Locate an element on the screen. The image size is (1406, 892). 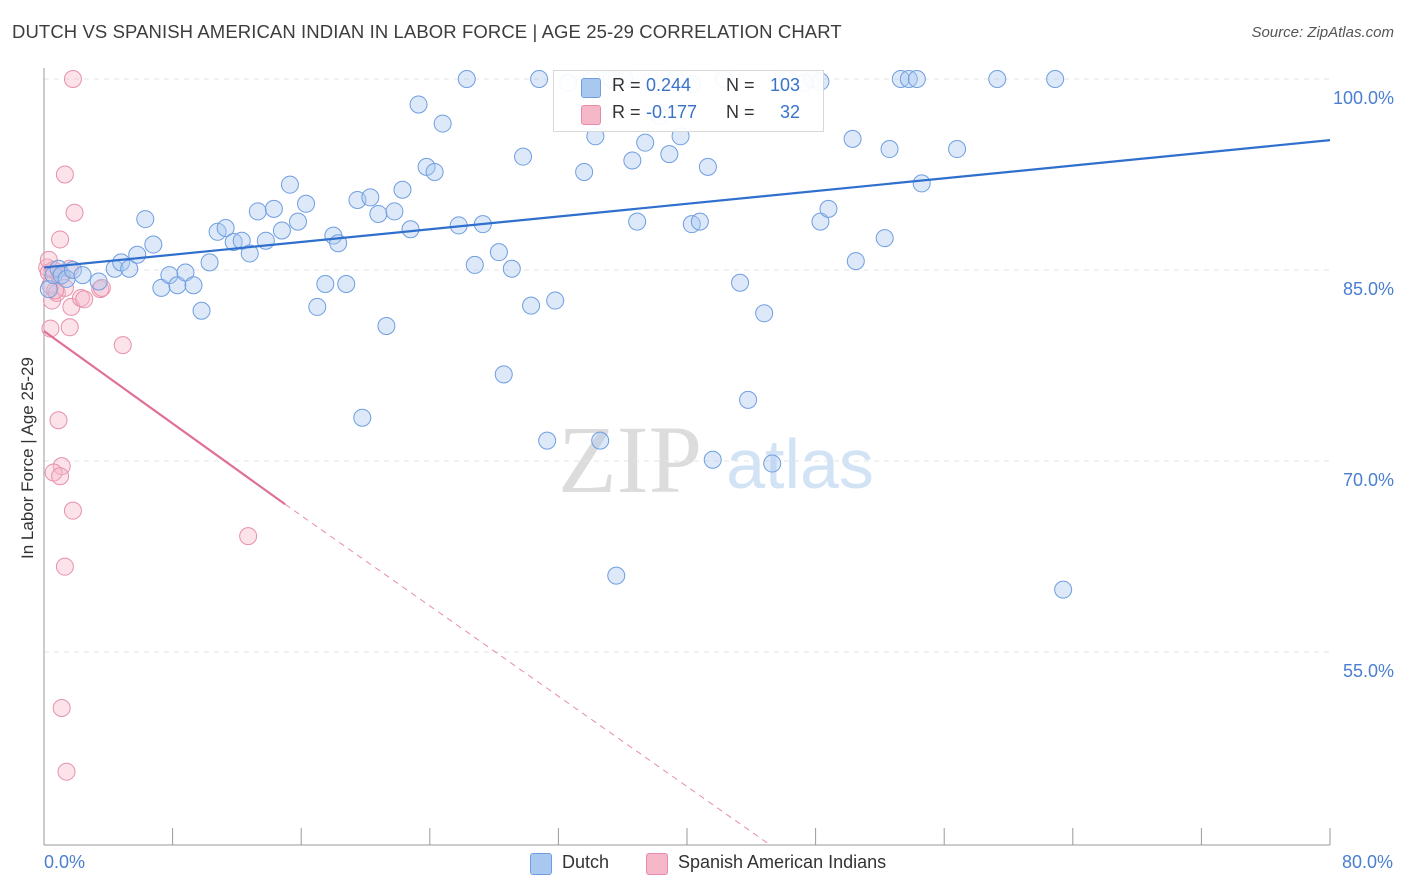
y-tick-label-70: 70.0% is located at coordinates (1368, 480).